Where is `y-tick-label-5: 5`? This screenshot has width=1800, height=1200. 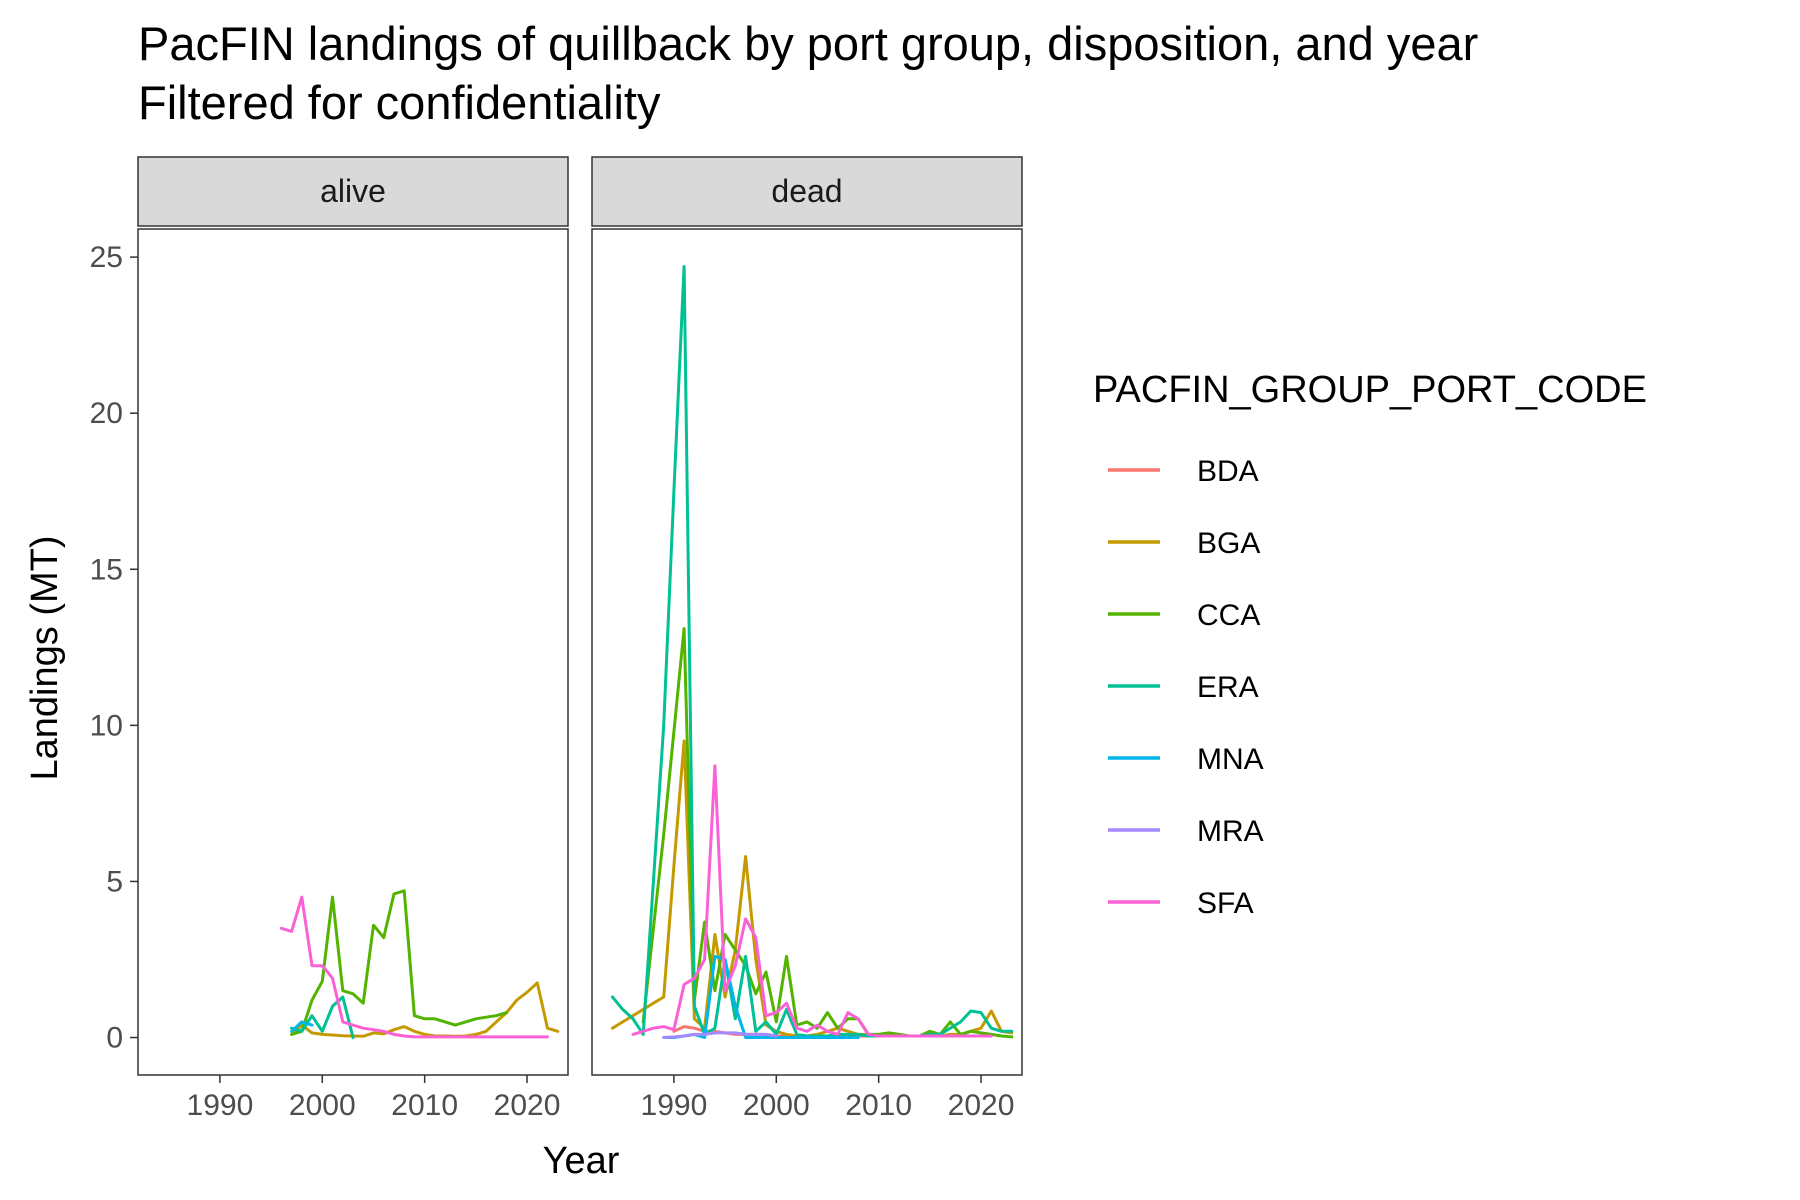
y-tick-label-5: 5 is located at coordinates (114, 881).